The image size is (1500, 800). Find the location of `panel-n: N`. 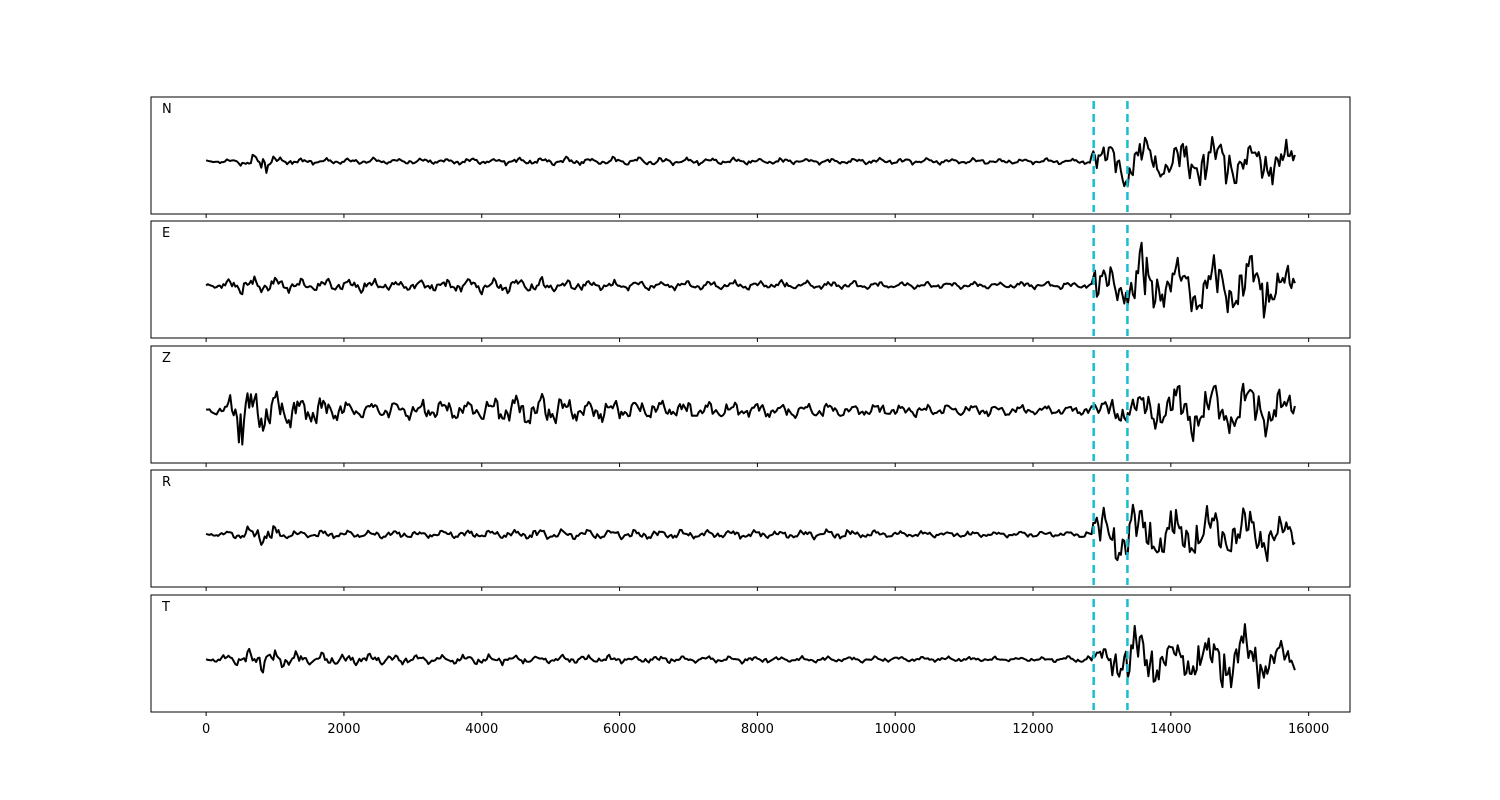

panel-n: N is located at coordinates (750, 157).